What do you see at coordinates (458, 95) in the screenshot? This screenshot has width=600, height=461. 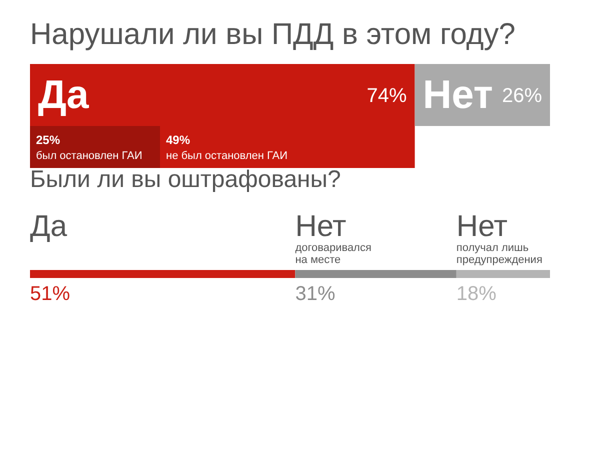 I see `series-label: Нет` at bounding box center [458, 95].